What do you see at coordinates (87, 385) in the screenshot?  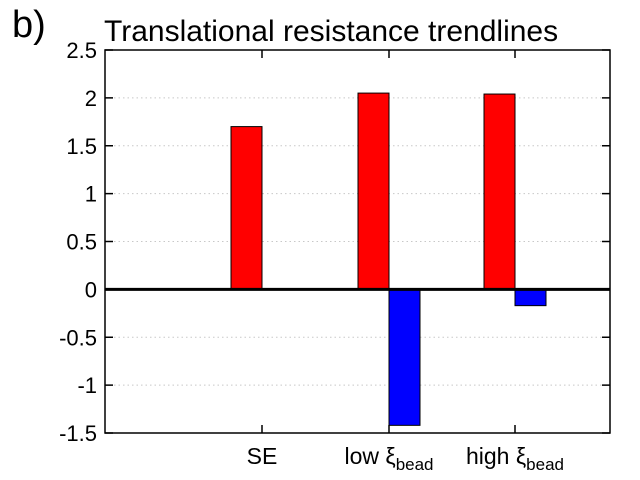 I see `y-tick-label: -1` at bounding box center [87, 385].